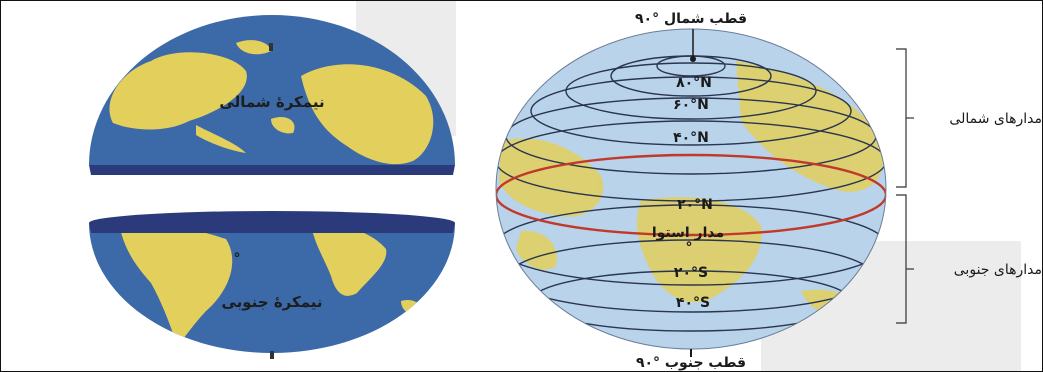  What do you see at coordinates (694, 83) in the screenshot?
I see `lat-80n-label: ۸۰°N` at bounding box center [694, 83].